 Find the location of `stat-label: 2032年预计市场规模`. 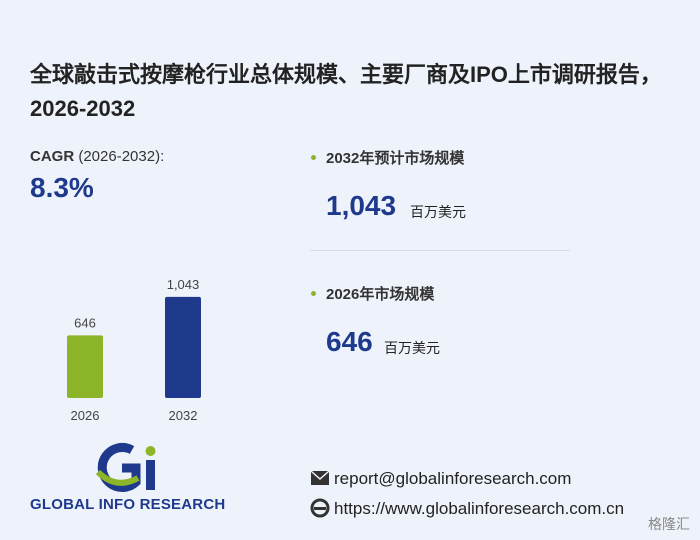

stat-label: 2032年预计市场规模 is located at coordinates (395, 158).